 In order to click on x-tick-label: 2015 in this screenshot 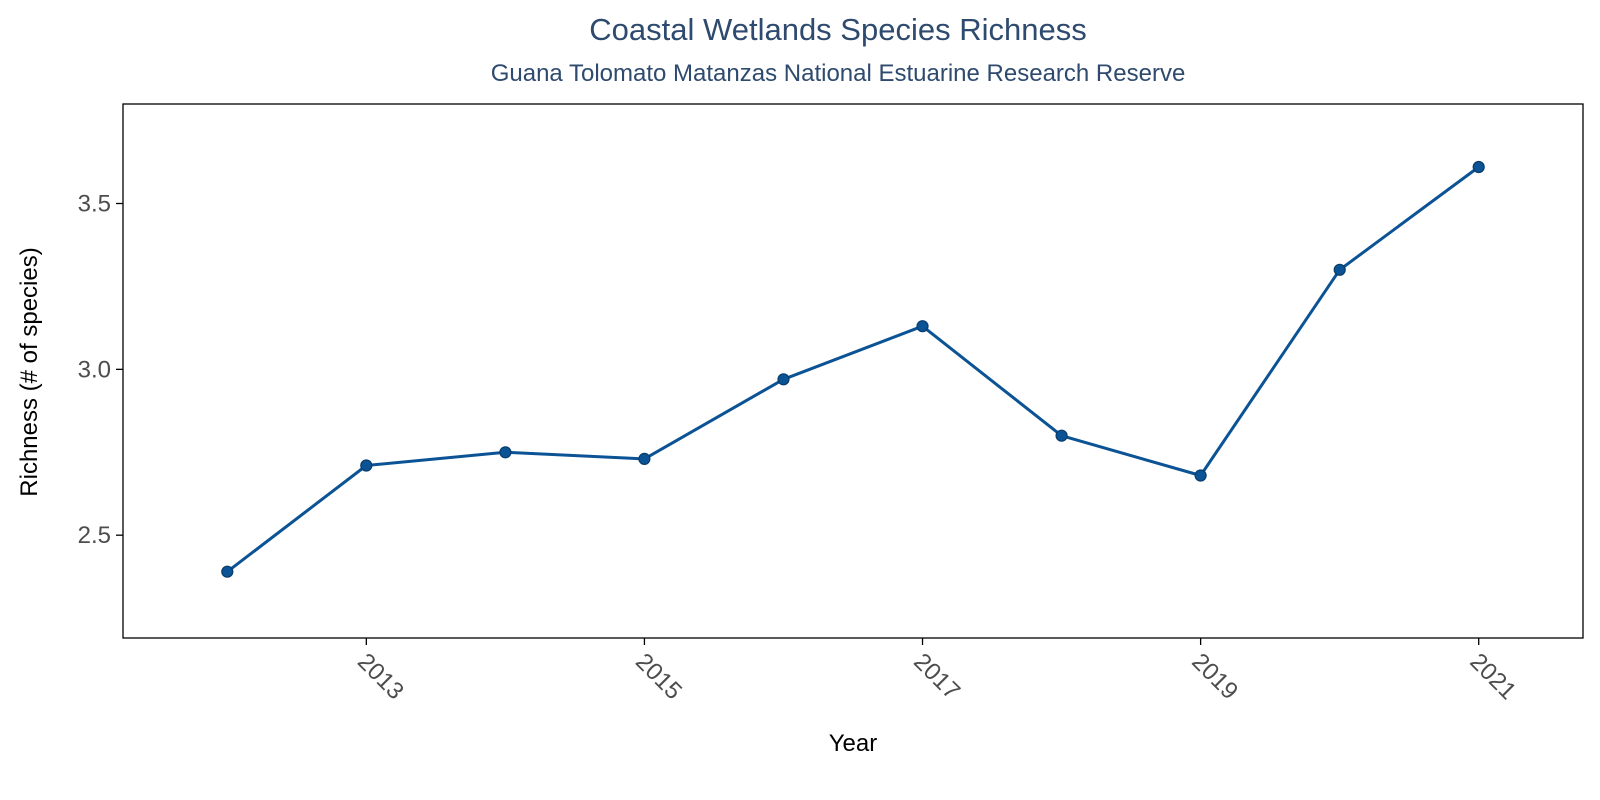, I will do `click(658, 676)`.